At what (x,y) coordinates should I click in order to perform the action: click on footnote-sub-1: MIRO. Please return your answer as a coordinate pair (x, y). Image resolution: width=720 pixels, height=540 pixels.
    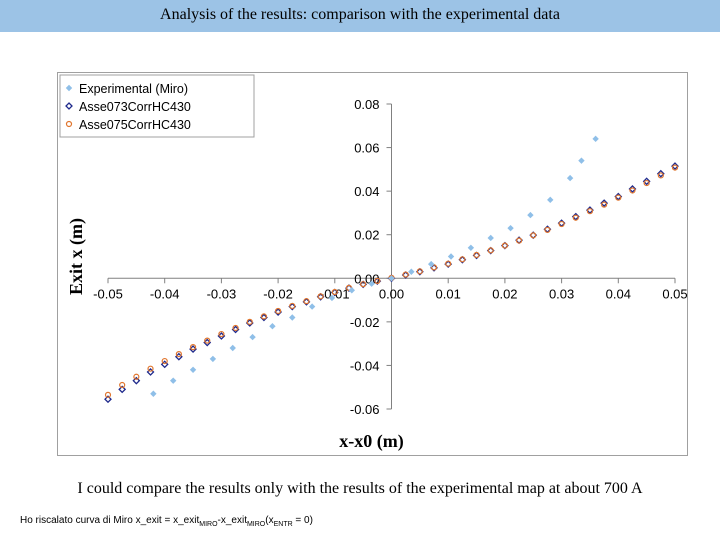
    Looking at the image, I should click on (208, 524).